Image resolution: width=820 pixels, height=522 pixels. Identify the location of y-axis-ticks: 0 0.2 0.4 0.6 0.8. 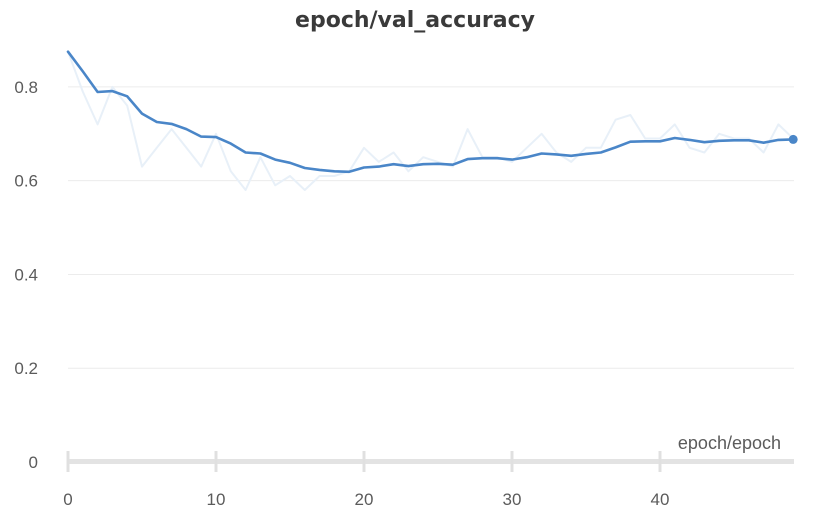
(26, 275).